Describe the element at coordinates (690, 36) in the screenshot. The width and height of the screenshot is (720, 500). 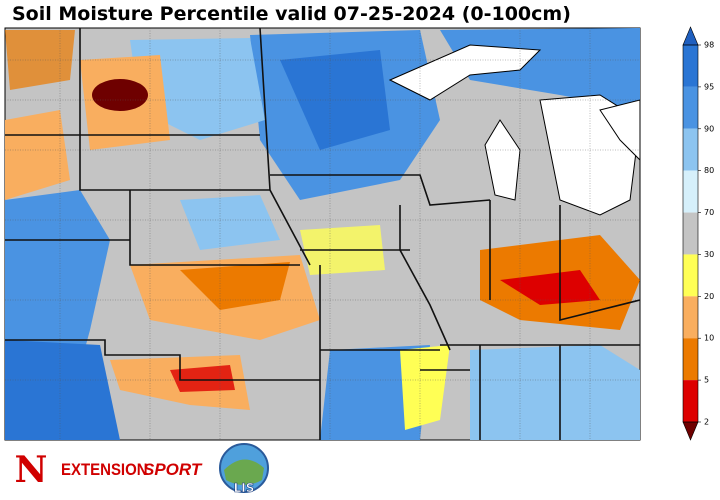
I see `colorbar-arrow-top` at that location.